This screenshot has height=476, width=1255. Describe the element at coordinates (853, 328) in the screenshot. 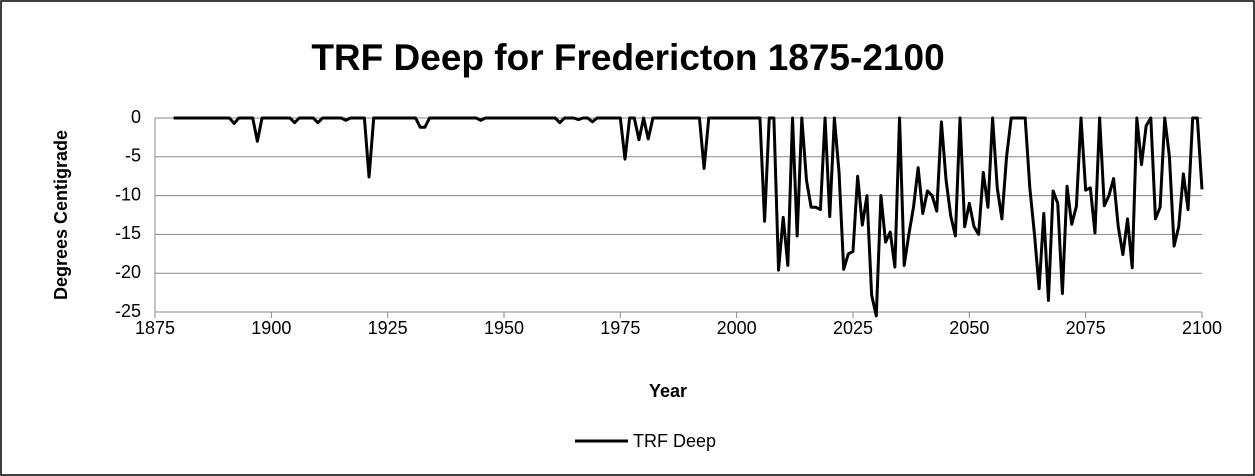

I see `x-tick-label: 2025` at that location.